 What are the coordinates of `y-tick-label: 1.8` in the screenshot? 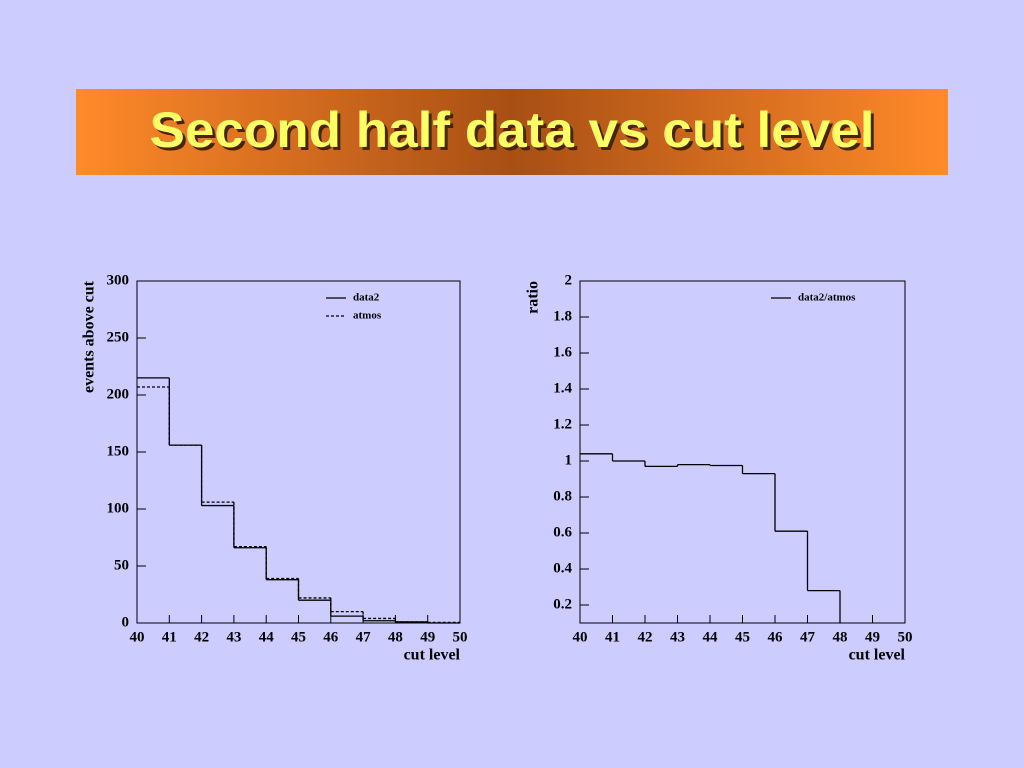 It's located at (562, 316).